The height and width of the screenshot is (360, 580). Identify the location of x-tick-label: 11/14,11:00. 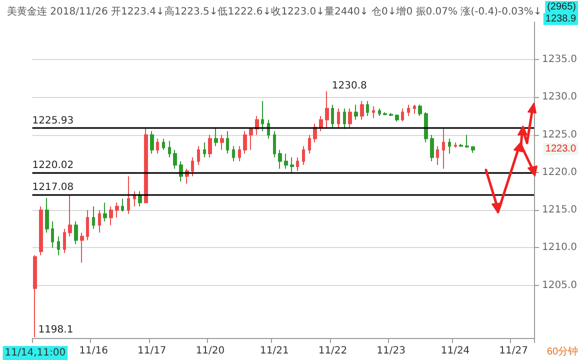
(35, 353).